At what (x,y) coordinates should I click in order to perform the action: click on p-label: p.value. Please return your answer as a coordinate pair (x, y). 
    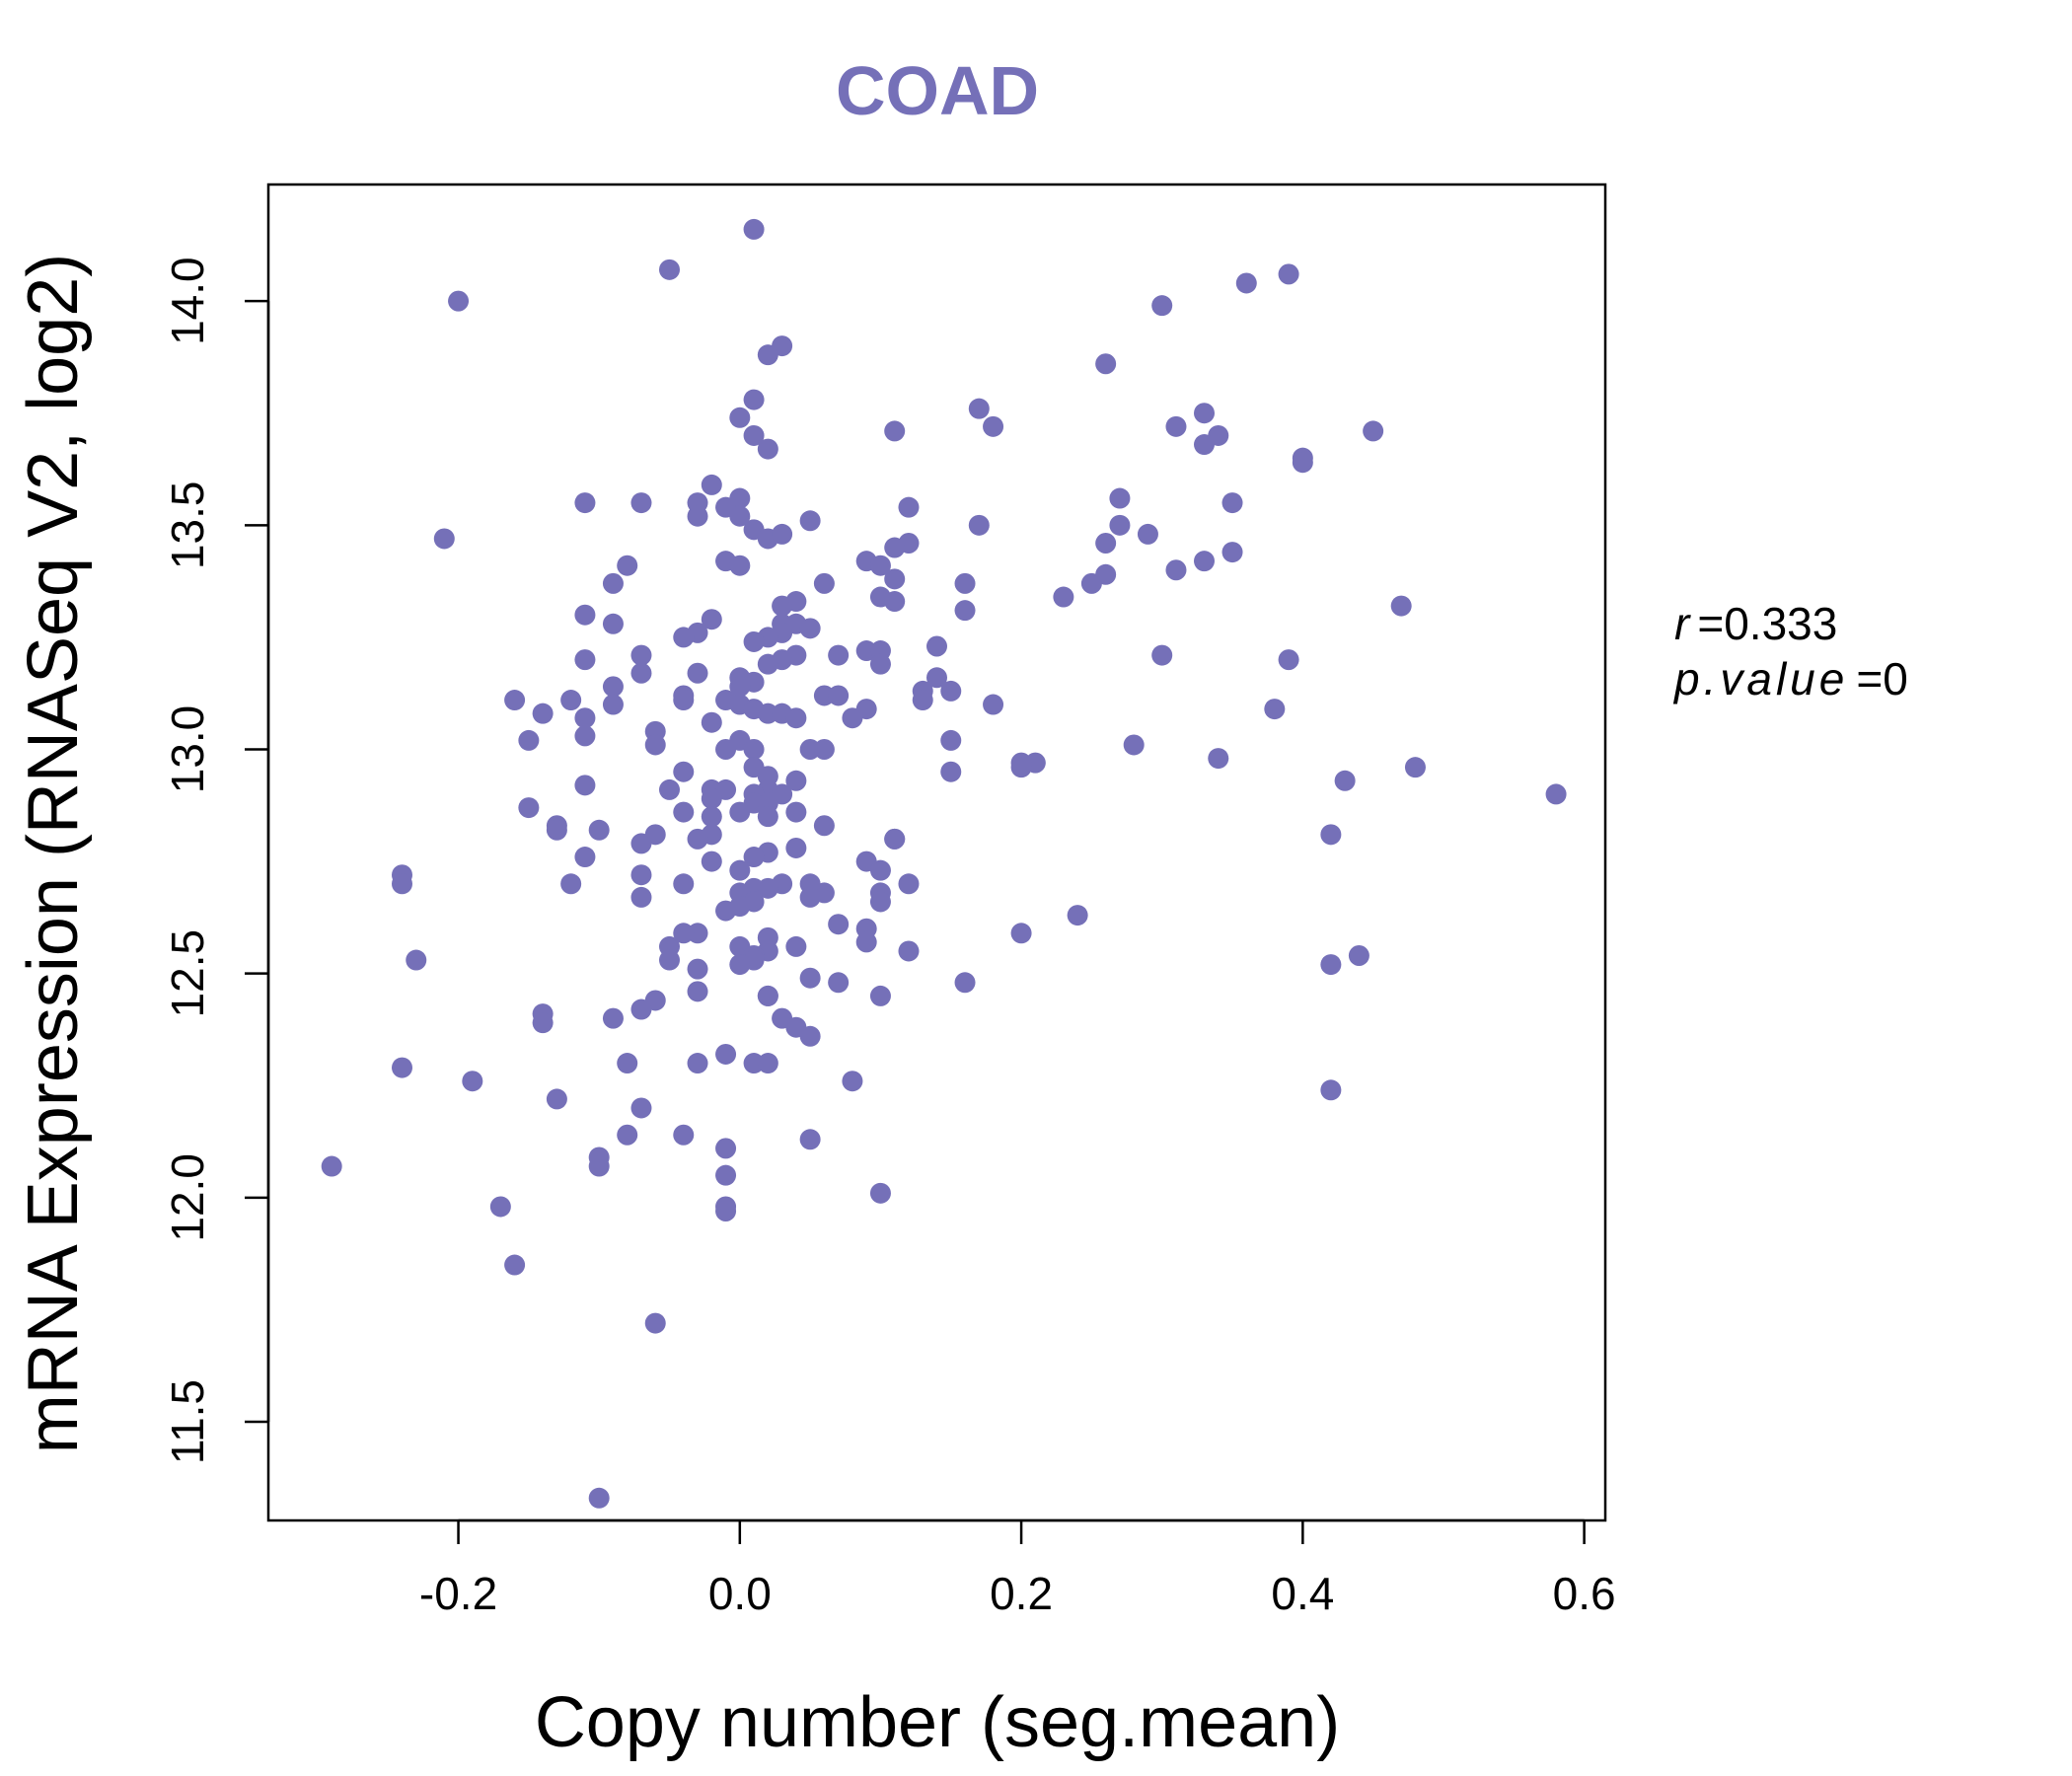
    Looking at the image, I should click on (1760, 679).